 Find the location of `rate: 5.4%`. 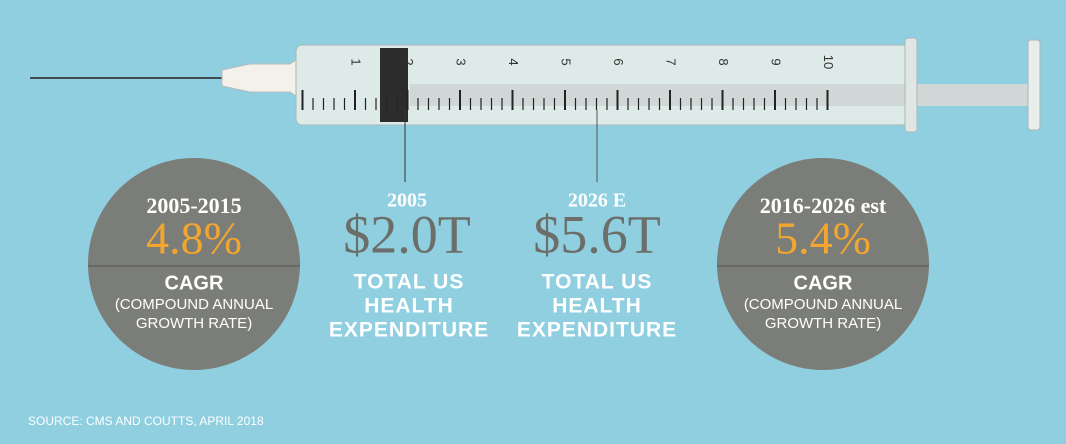

rate: 5.4% is located at coordinates (823, 238).